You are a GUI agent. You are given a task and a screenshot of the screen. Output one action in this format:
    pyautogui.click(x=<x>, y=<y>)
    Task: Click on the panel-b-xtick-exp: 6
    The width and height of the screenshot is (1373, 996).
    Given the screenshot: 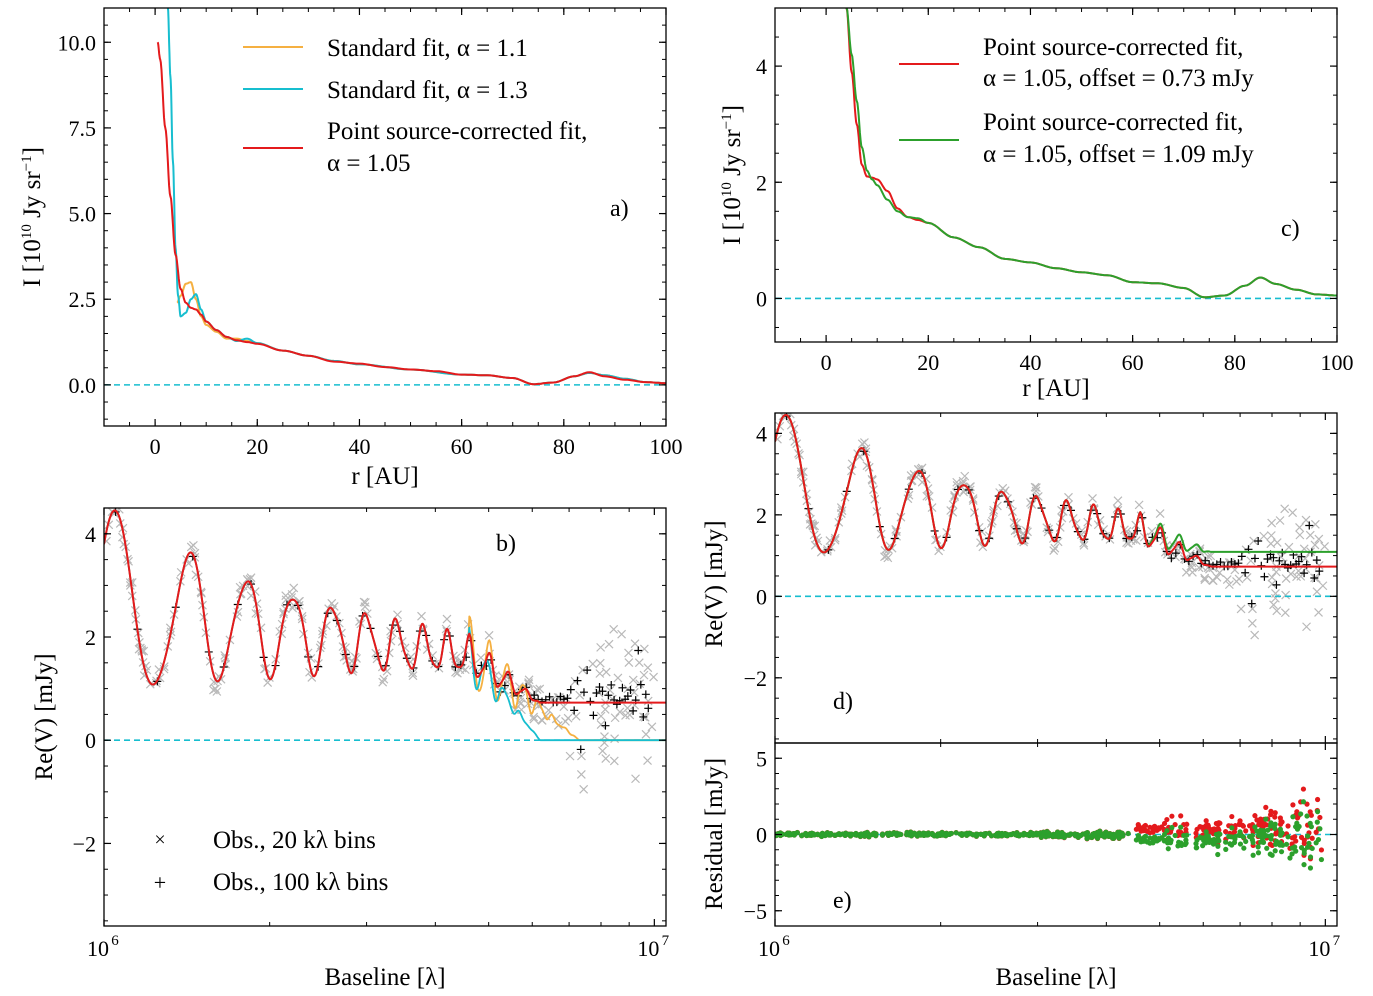 What is the action you would take?
    pyautogui.click(x=115, y=941)
    